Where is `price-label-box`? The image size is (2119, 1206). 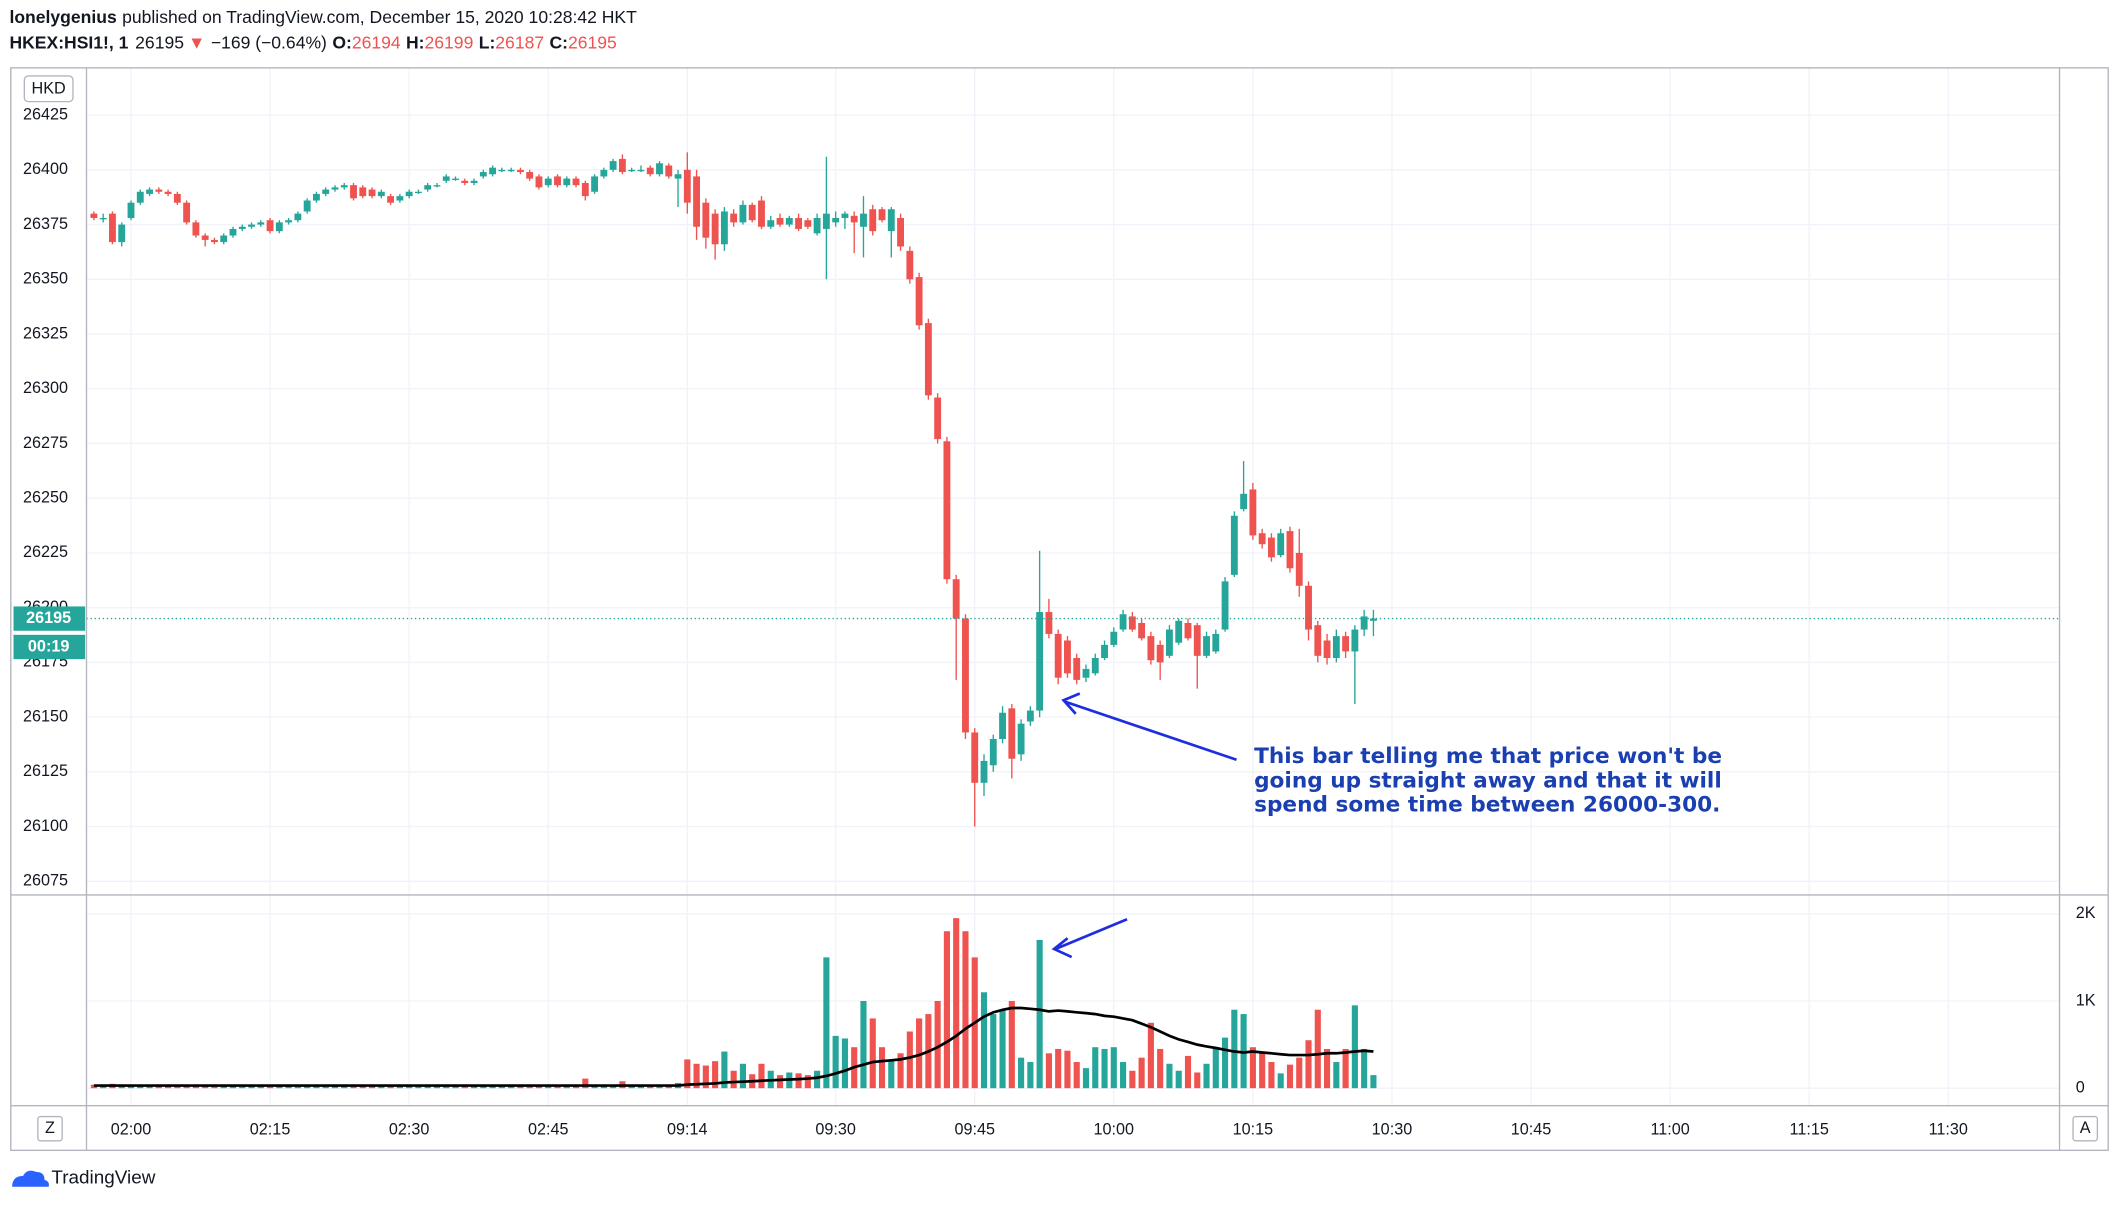 price-label-box is located at coordinates (49, 618).